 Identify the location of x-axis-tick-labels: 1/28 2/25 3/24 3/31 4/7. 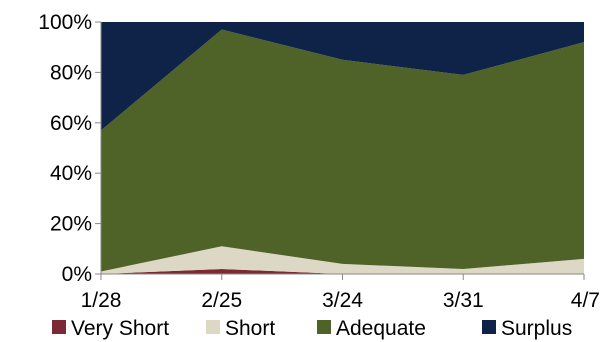
(340, 300).